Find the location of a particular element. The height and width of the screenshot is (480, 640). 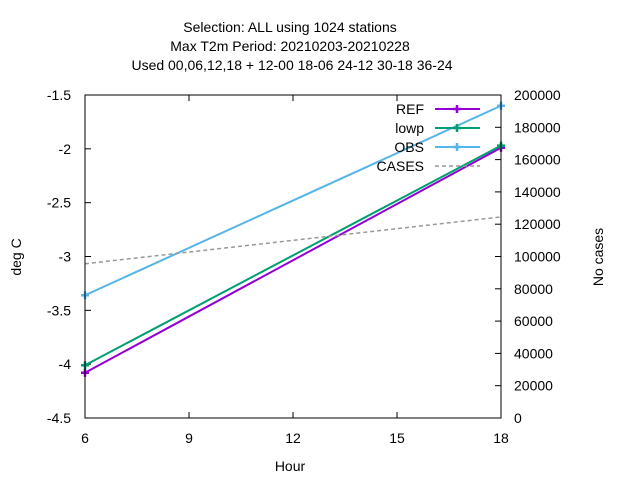

y2-tick-label-8: 160000 is located at coordinates (537, 160).